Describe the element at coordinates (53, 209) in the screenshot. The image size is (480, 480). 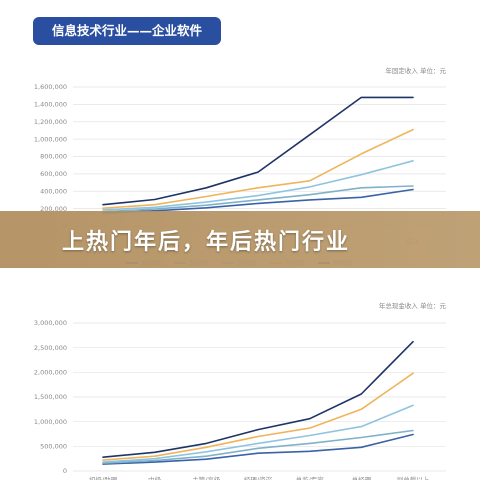
I see `y-tick-label: 200,000` at that location.